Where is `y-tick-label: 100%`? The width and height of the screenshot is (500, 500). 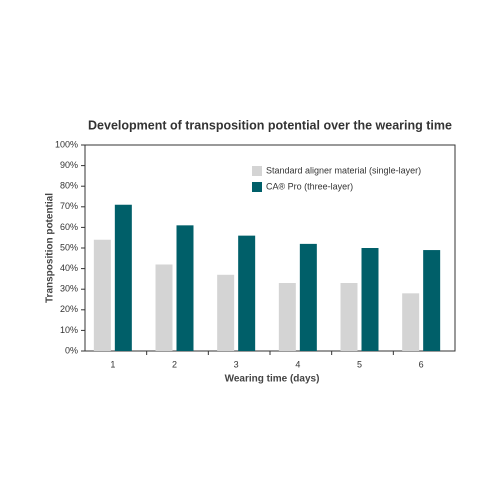
y-tick-label: 100% is located at coordinates (66, 144).